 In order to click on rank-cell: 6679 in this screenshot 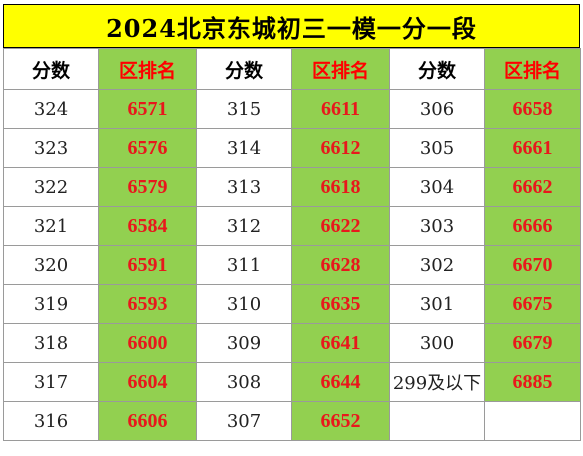, I will do `click(532, 343)`.